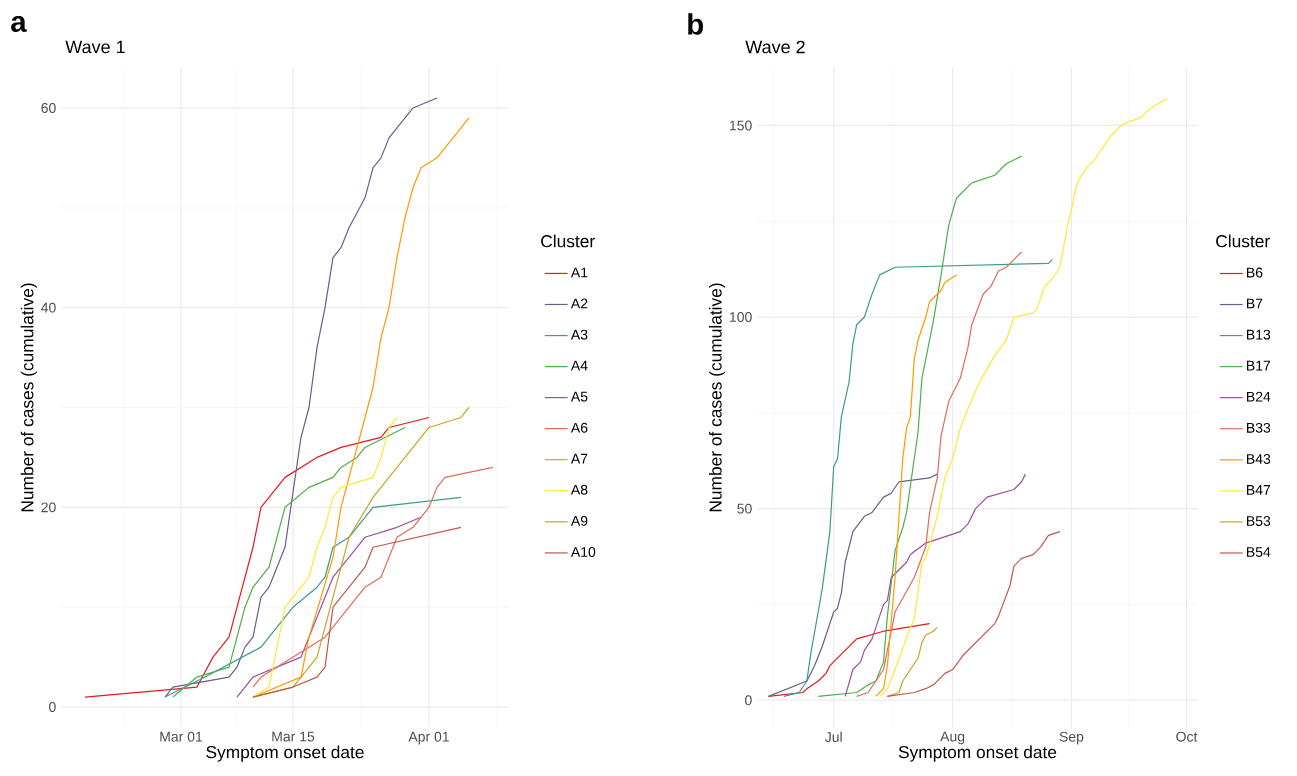 This screenshot has width=1297, height=776. Describe the element at coordinates (428, 738) in the screenshot. I see `x-tick-label: Apr 01` at that location.